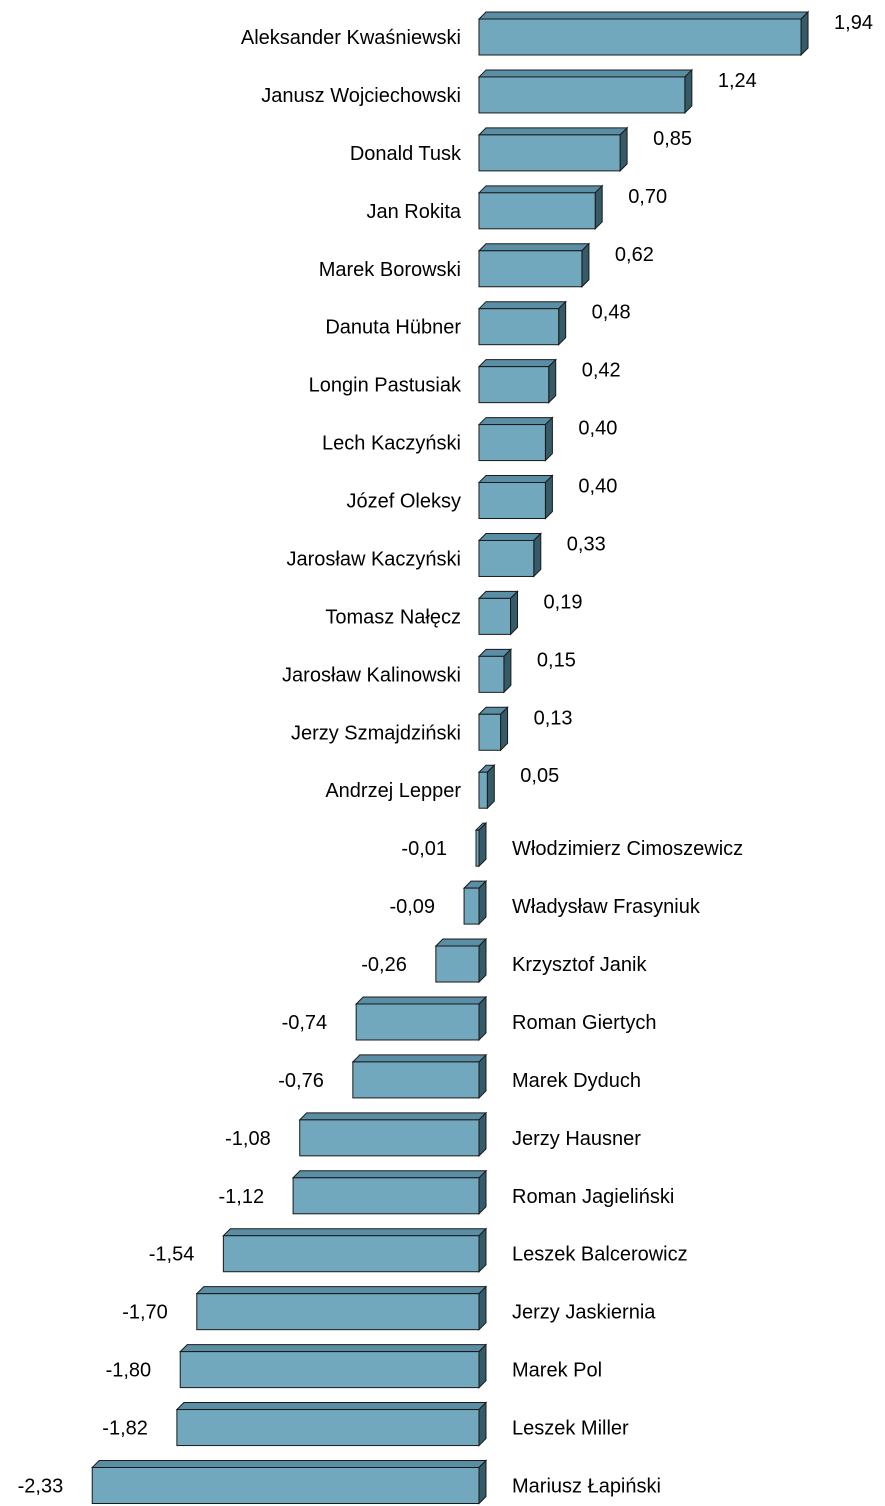  I want to click on value-label: -2,33, so click(41, 1487).